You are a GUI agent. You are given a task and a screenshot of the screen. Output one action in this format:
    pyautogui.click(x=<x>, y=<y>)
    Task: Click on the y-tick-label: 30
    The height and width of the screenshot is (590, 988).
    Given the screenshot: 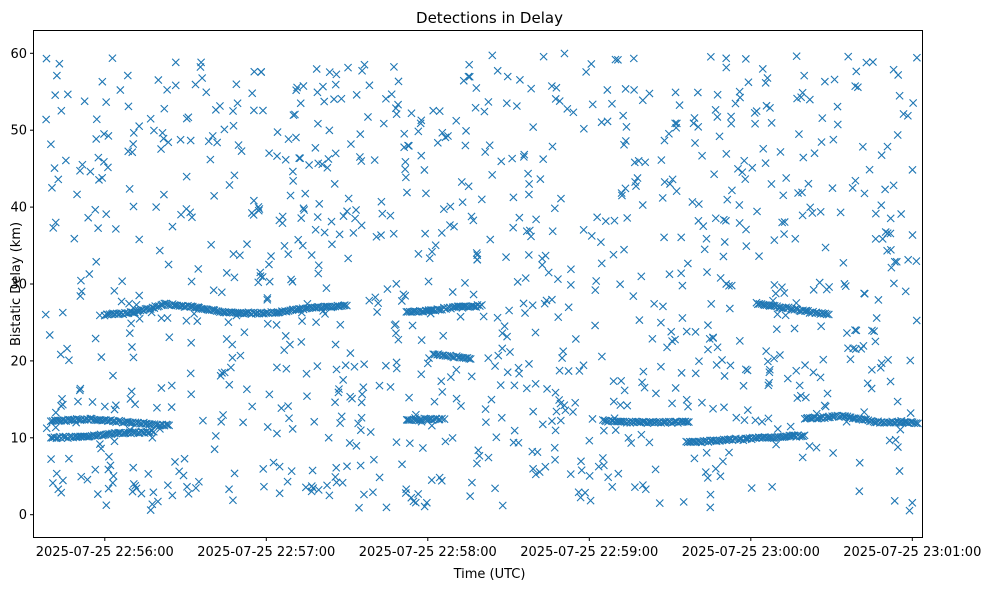 What is the action you would take?
    pyautogui.click(x=18, y=285)
    